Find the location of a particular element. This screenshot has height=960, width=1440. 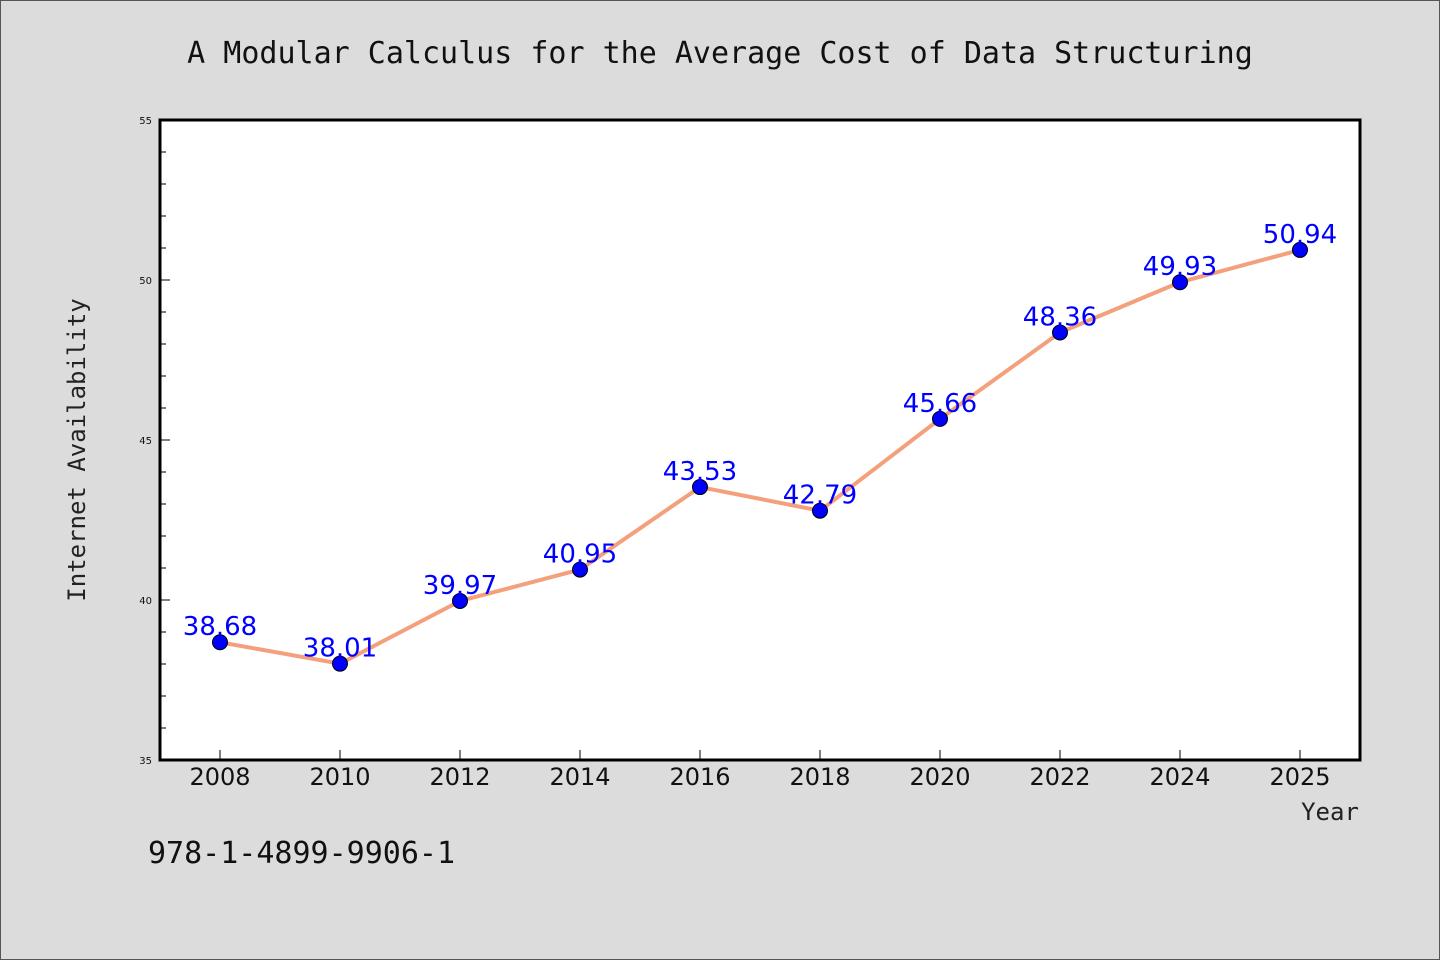

y-axis-label: Internet Availability is located at coordinates (77, 449).